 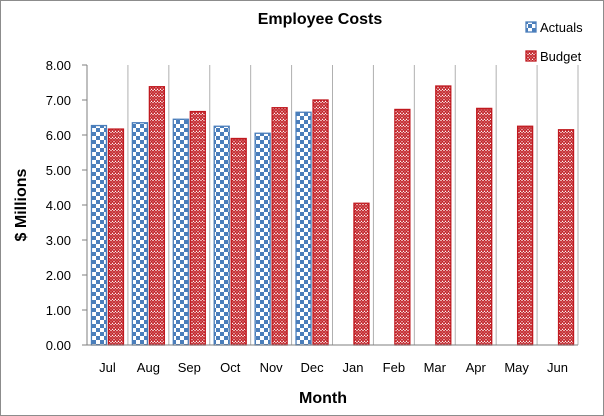 What do you see at coordinates (320, 19) in the screenshot?
I see `chart-title: Employee Costs` at bounding box center [320, 19].